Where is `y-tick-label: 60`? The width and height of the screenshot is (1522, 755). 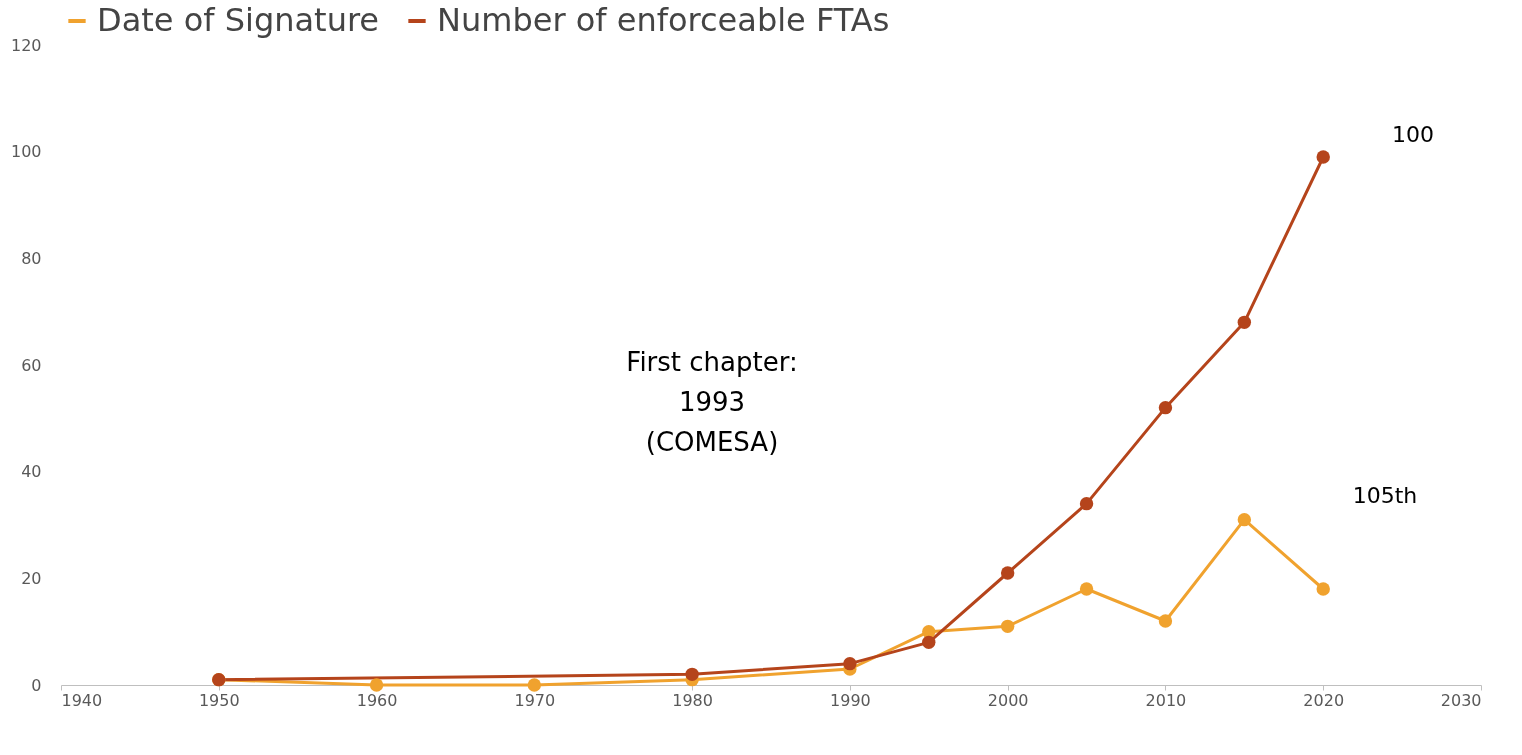 y-tick-label: 60 is located at coordinates (31, 365).